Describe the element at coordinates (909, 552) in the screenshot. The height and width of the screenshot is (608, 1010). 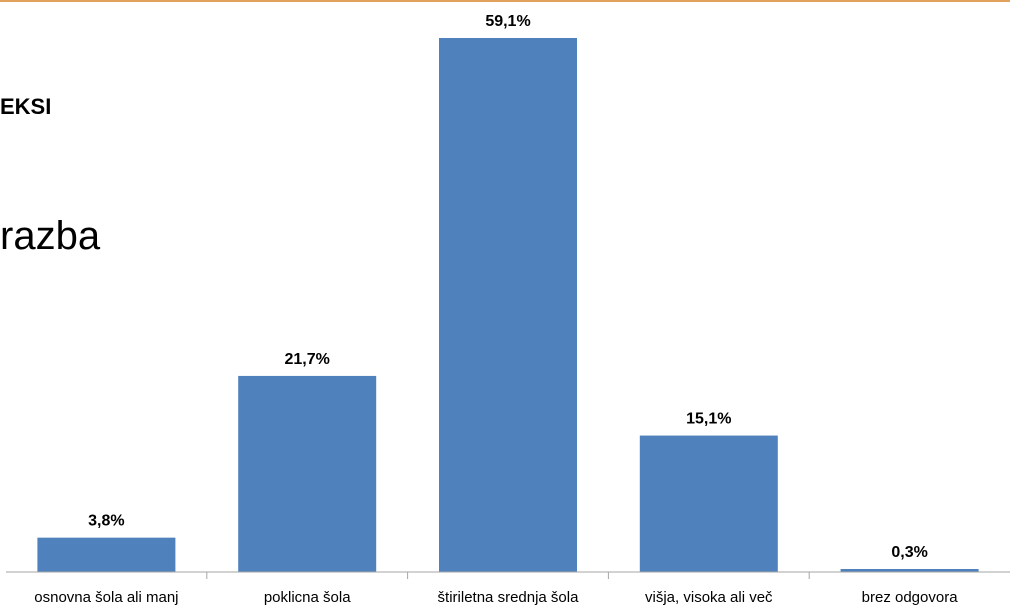
I see `data-label-5: 0,3%` at that location.